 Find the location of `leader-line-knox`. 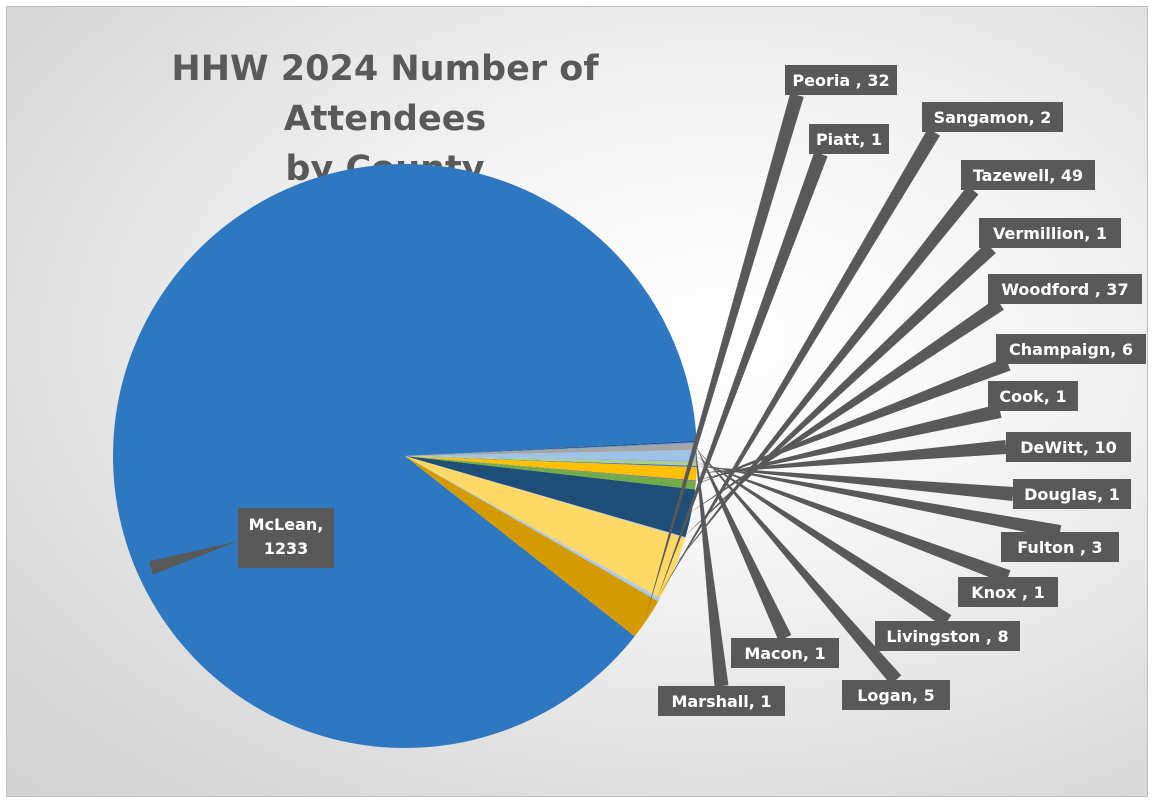

leader-line-knox is located at coordinates (852, 522).